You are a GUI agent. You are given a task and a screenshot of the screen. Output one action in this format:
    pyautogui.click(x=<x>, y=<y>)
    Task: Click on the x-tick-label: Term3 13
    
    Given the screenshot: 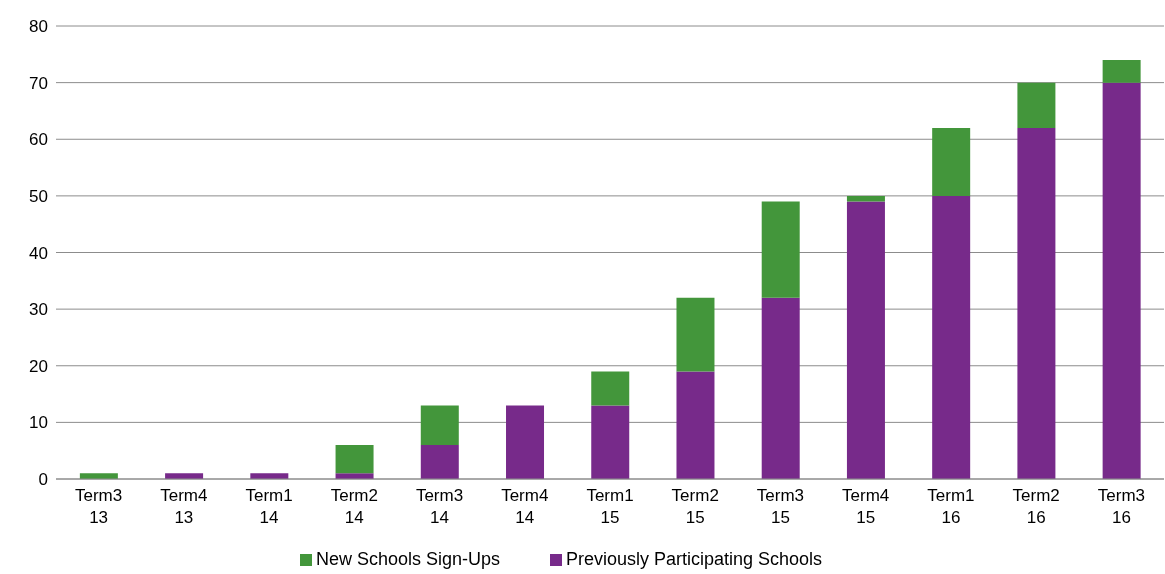 What is the action you would take?
    pyautogui.click(x=99, y=506)
    